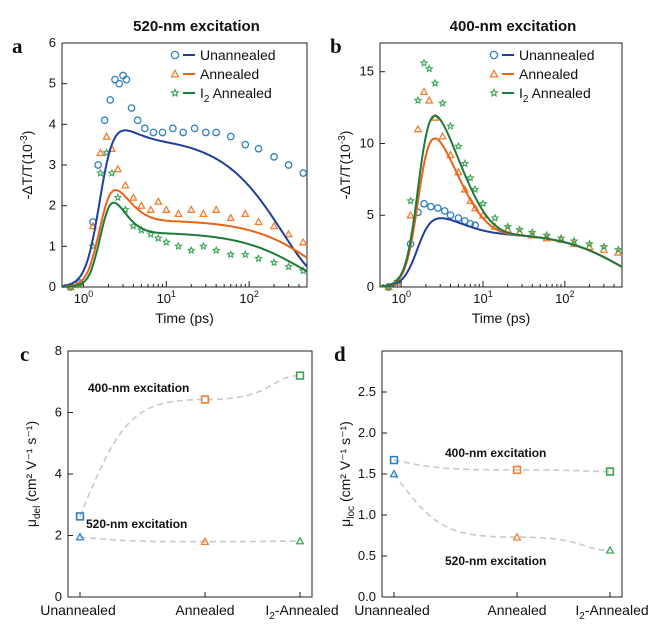 This screenshot has width=667, height=639. What do you see at coordinates (501, 165) in the screenshot?
I see `plot-frame` at bounding box center [501, 165].